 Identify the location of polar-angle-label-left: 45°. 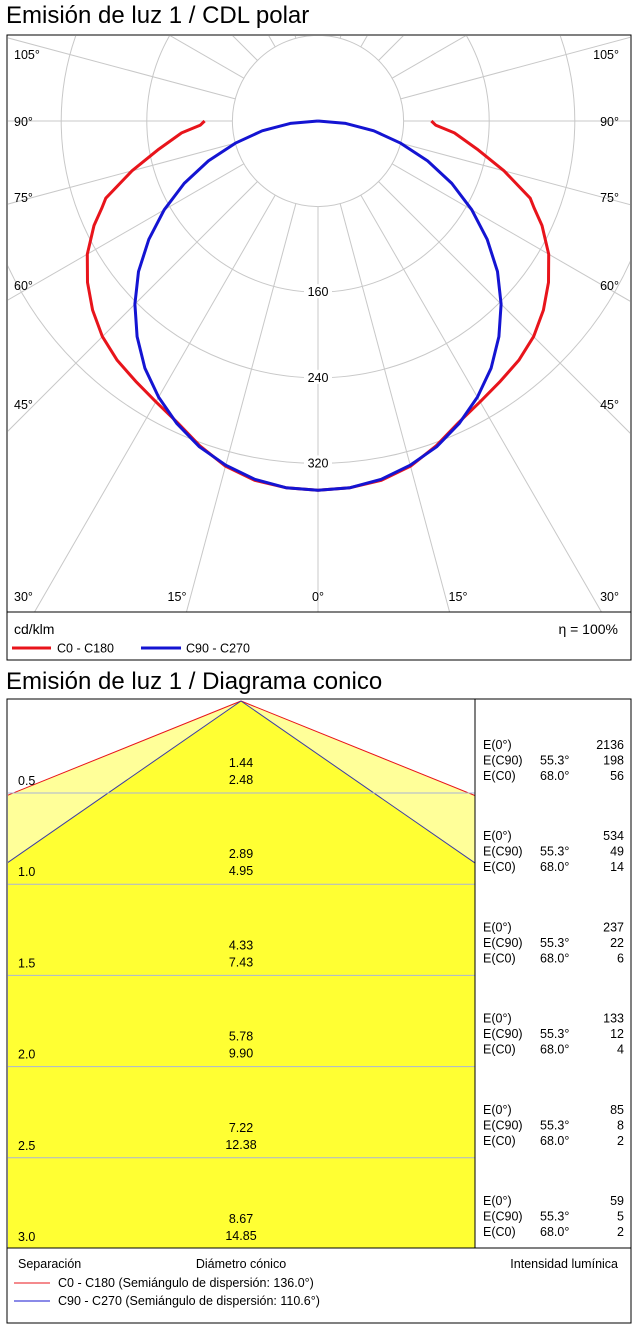
(23, 405).